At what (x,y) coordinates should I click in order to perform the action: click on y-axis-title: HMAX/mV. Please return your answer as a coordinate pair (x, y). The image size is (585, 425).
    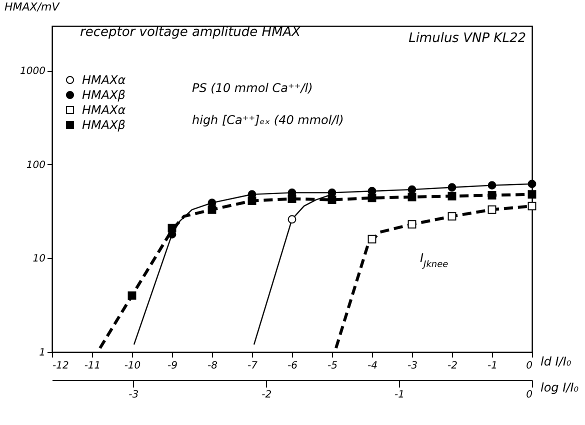
    Looking at the image, I should click on (32, 7).